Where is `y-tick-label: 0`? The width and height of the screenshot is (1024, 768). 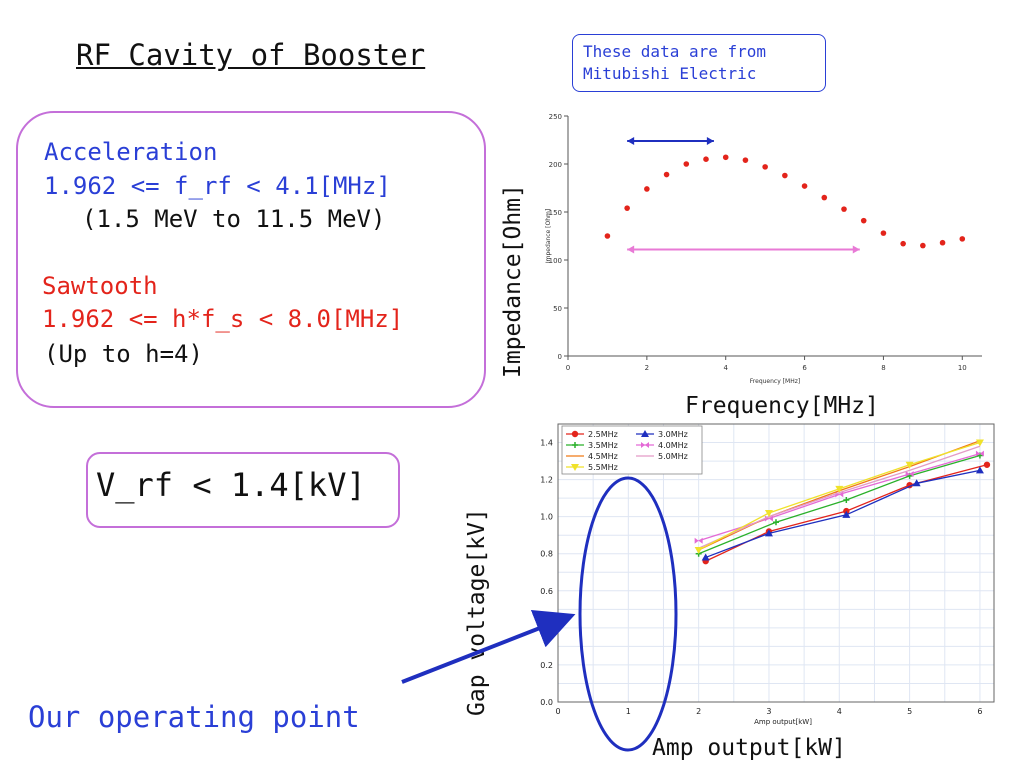 y-tick-label: 0 is located at coordinates (560, 357).